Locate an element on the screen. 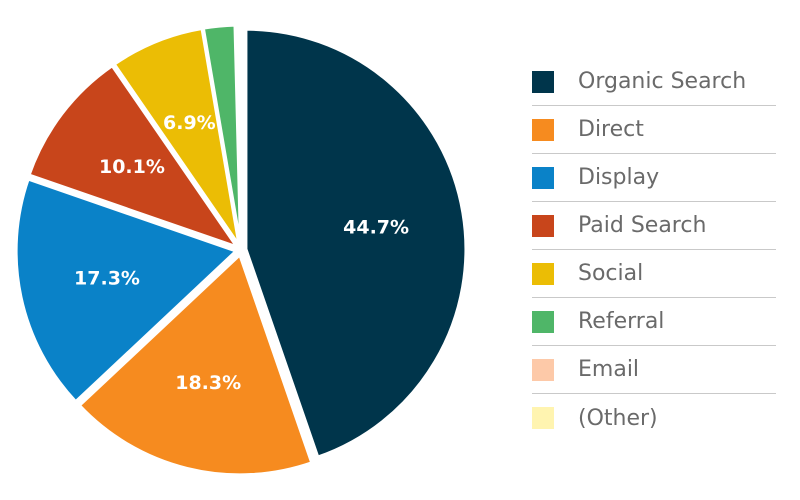 This screenshot has width=800, height=500. legend-item: Display is located at coordinates (654, 178).